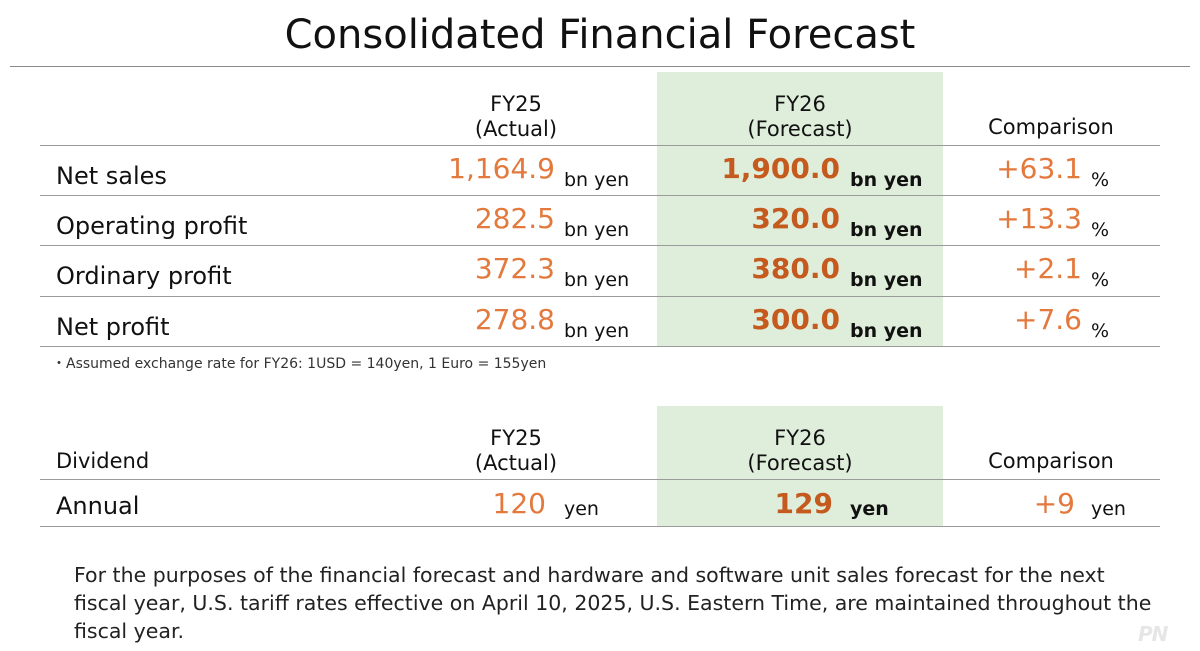 This screenshot has width=1200, height=651. What do you see at coordinates (1051, 461) in the screenshot?
I see `dividend-comparison-header: Comparison` at bounding box center [1051, 461].